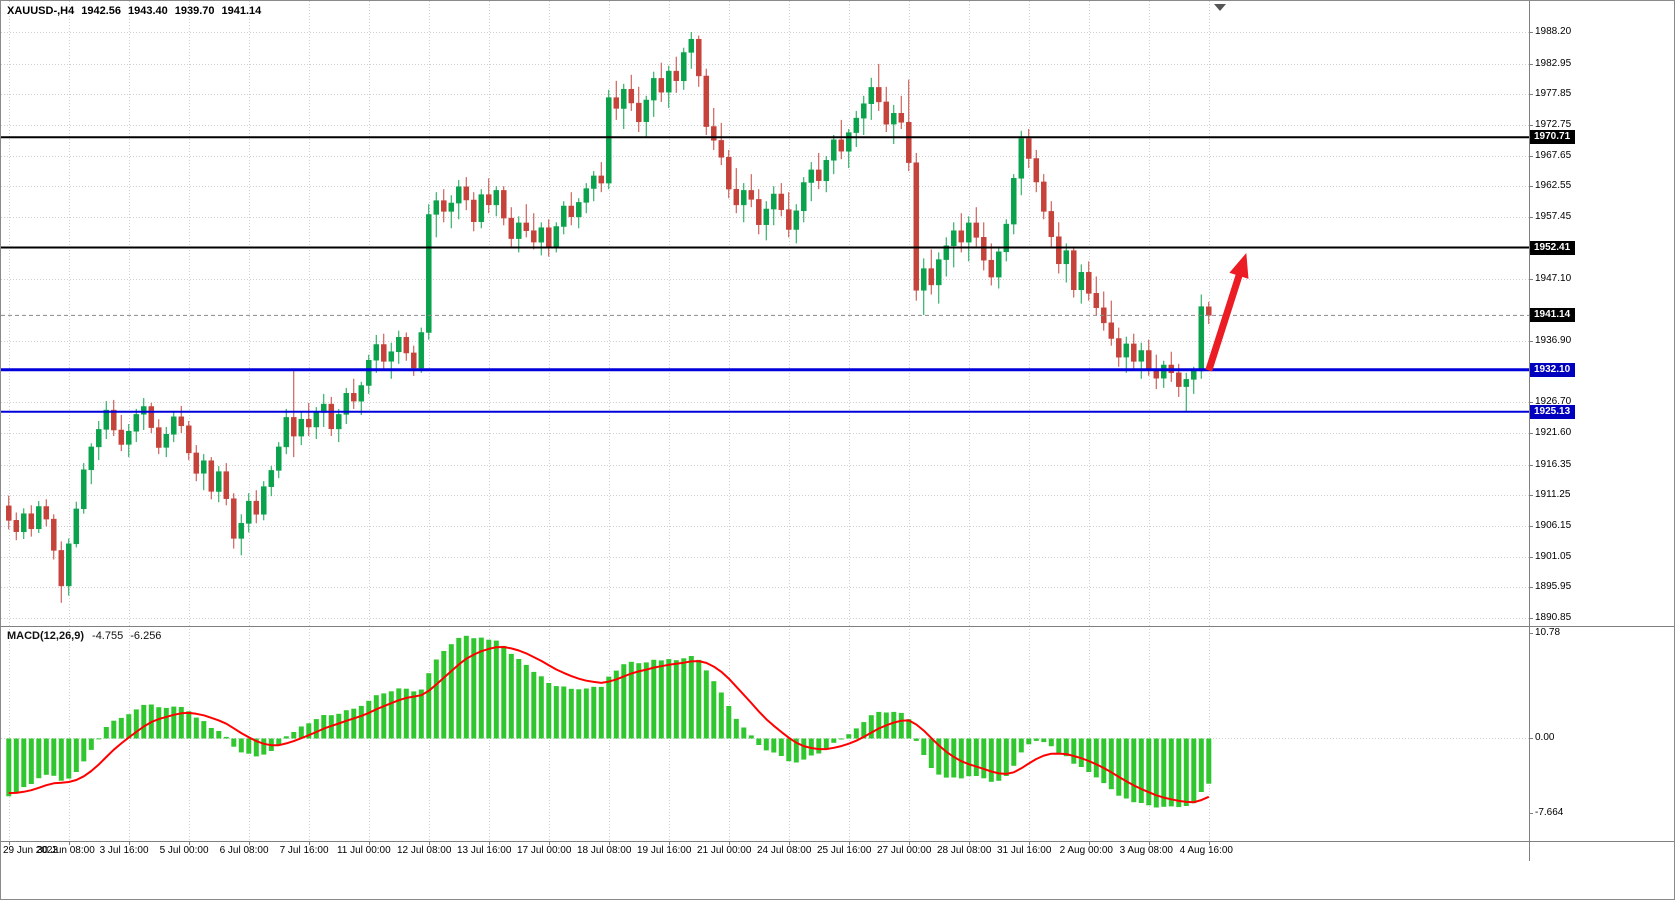 This screenshot has height=900, width=1675. I want to click on panel-separator-macd-timeaxis, so click(837, 841).